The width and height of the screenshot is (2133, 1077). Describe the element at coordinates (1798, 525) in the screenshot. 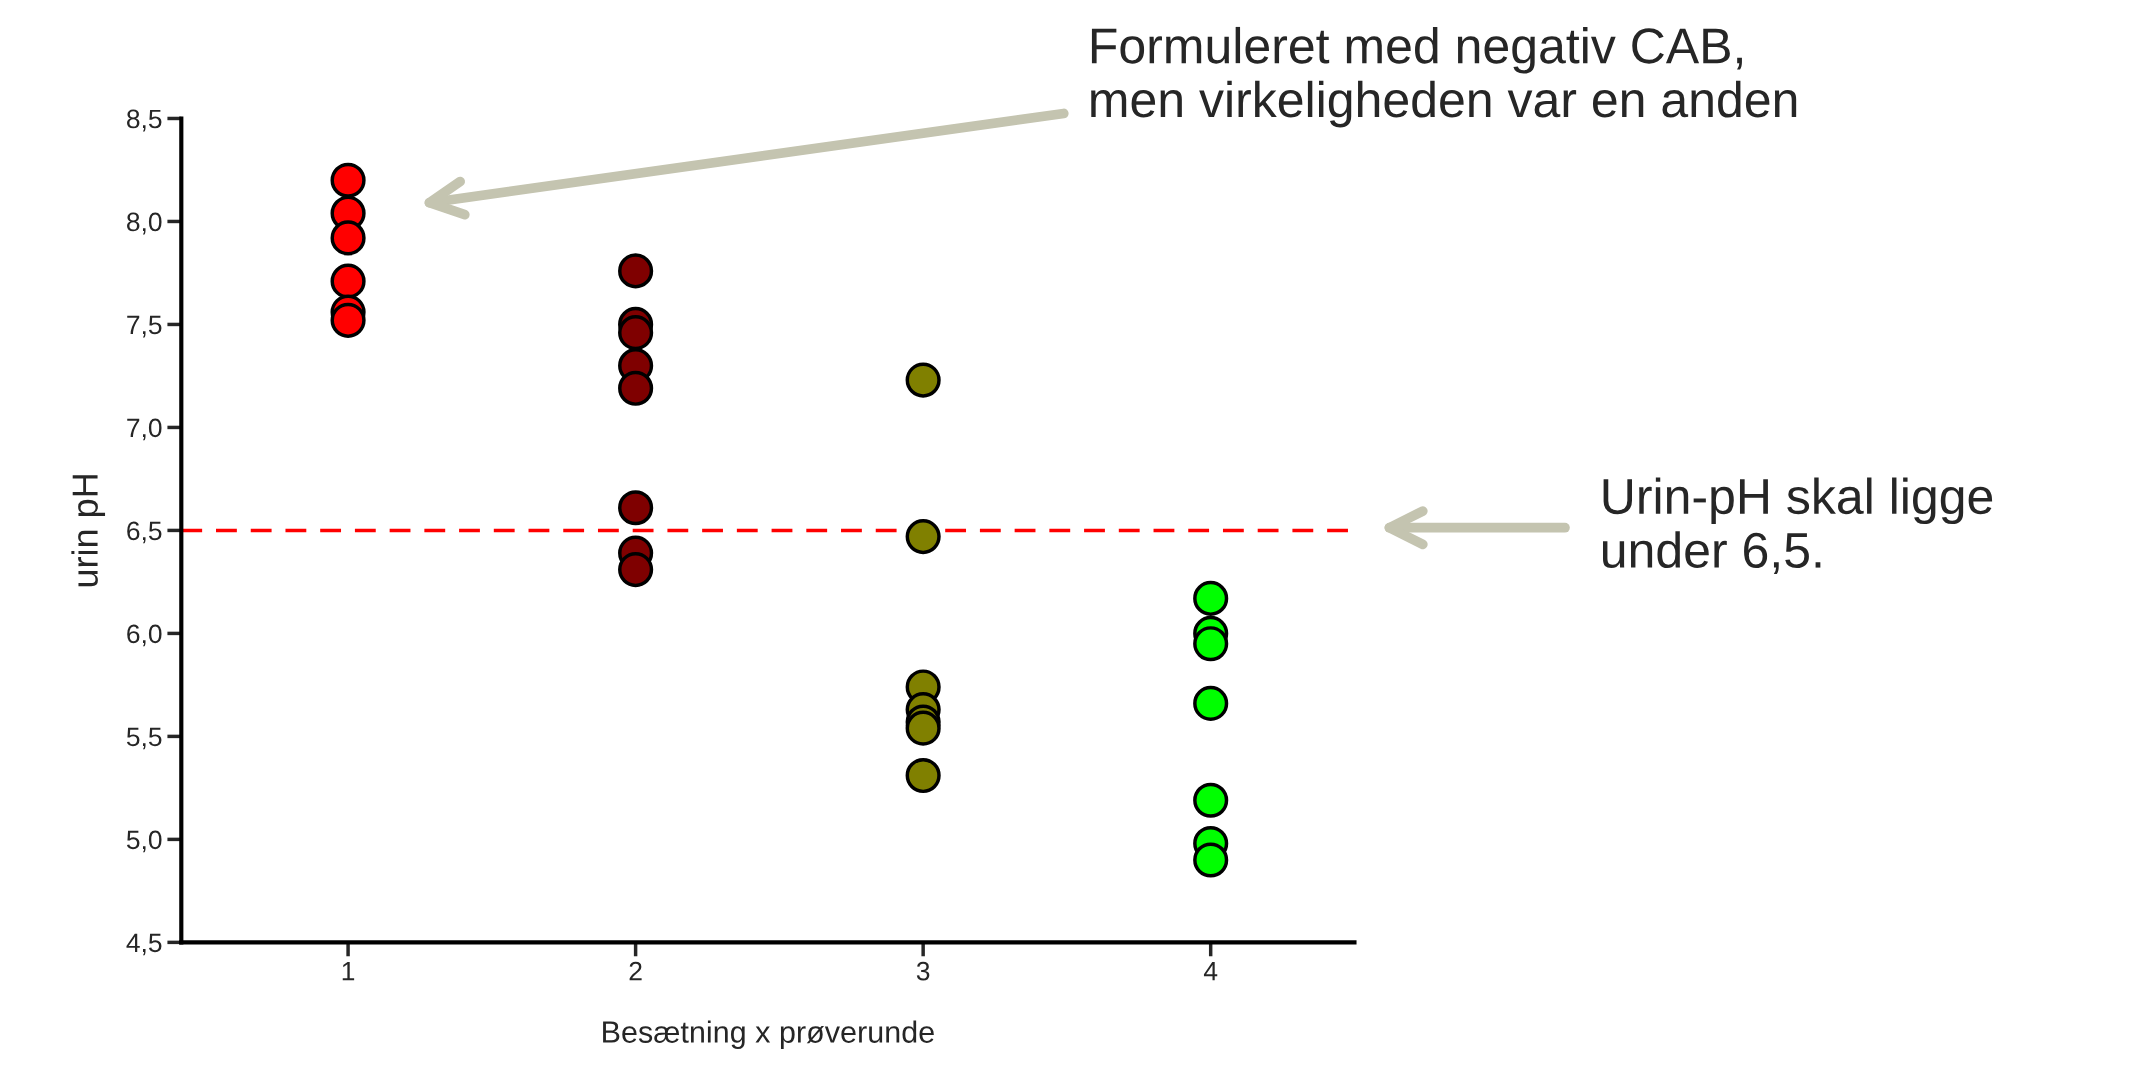

I see `text: Urin-pH skal ligge under 6,5.` at that location.